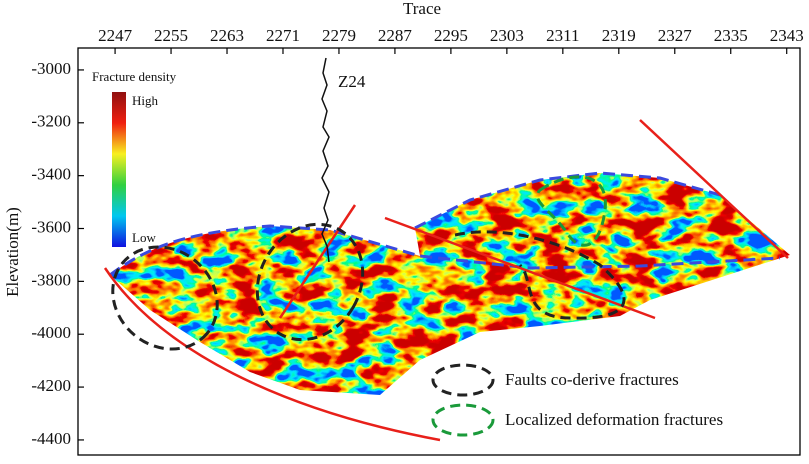 The image size is (809, 464). Describe the element at coordinates (339, 35) in the screenshot. I see `x-tick-label: 2279` at that location.